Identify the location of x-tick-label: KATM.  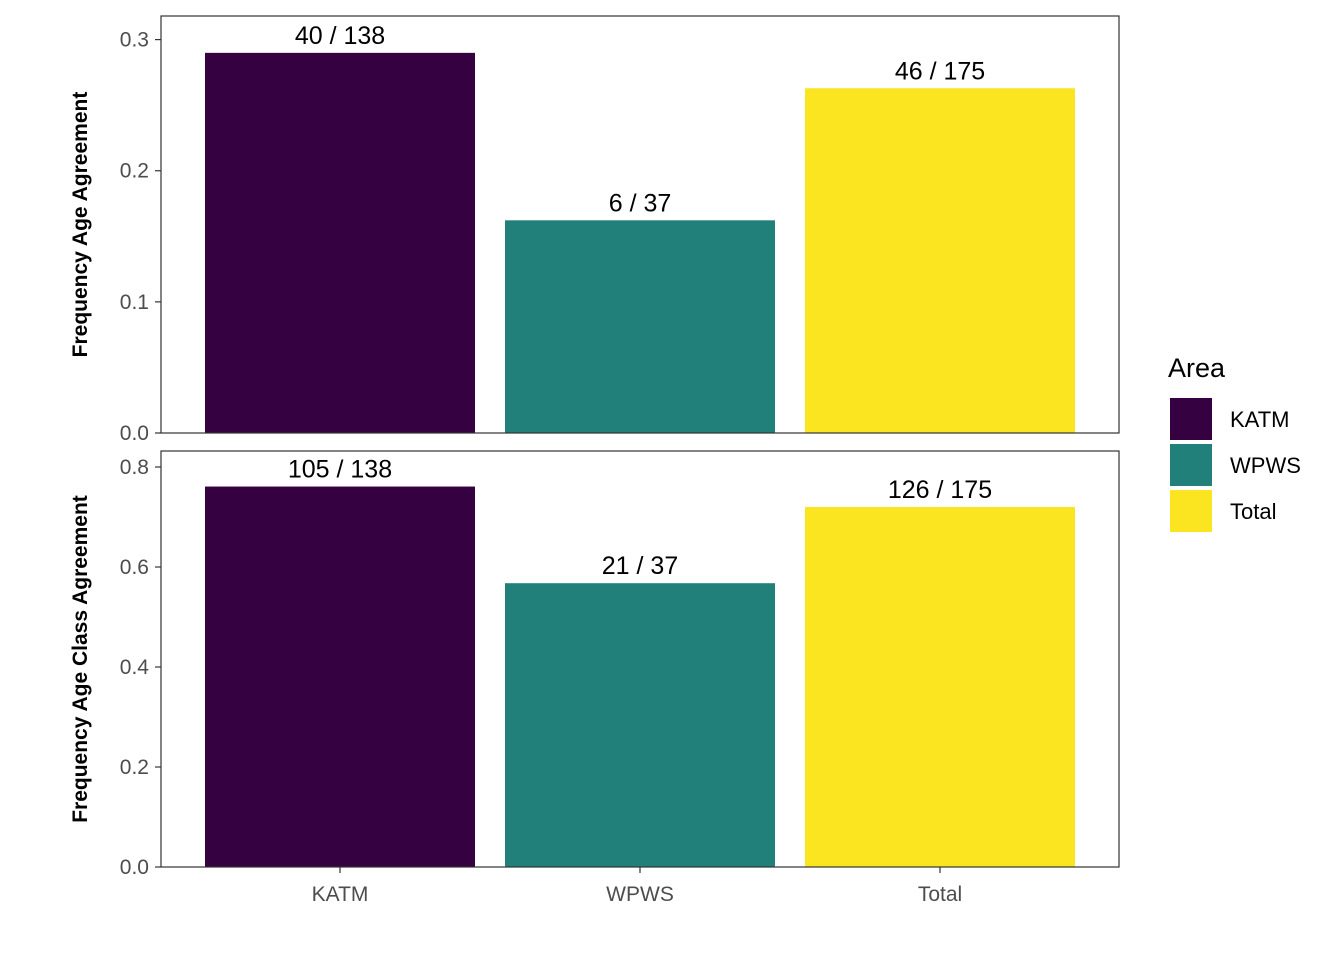
(340, 894).